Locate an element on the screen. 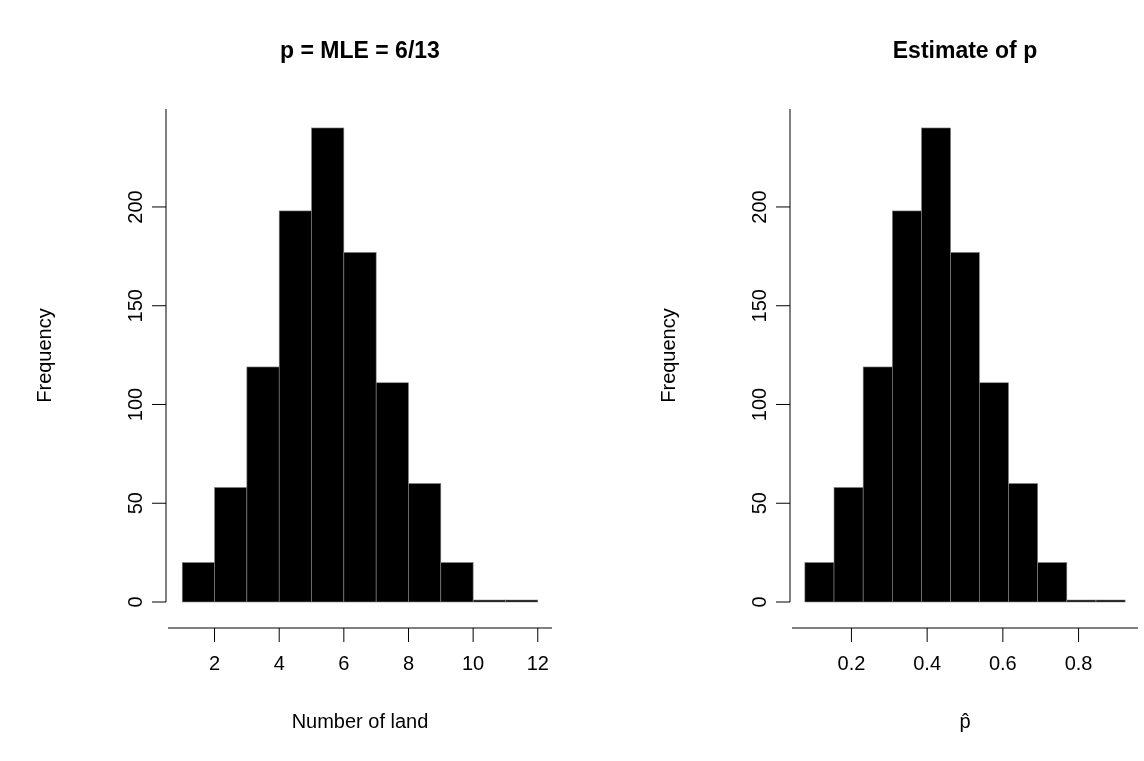 This screenshot has width=1144, height=761. x-tick-label: 12 is located at coordinates (537, 663).